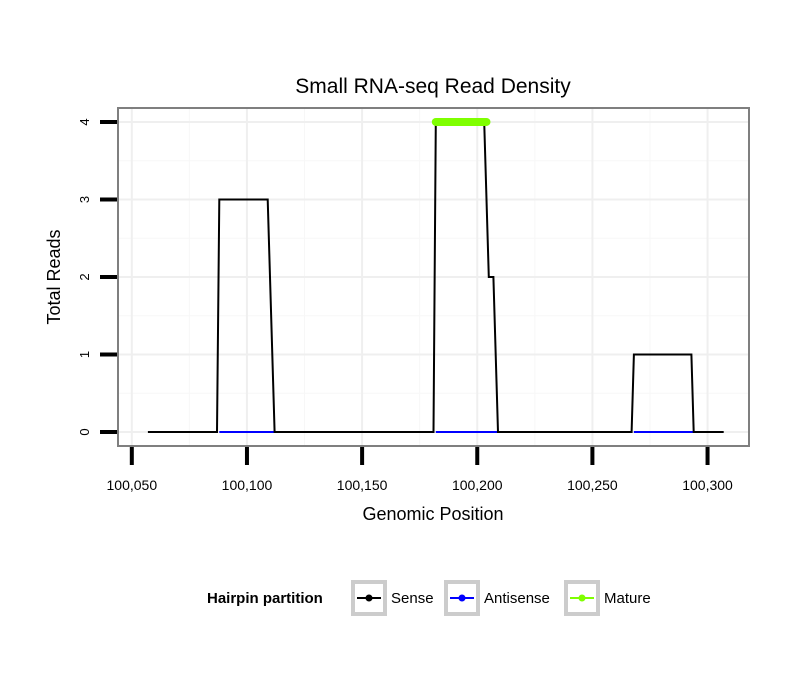  Describe the element at coordinates (84, 121) in the screenshot. I see `y-tick-label: 4` at that location.